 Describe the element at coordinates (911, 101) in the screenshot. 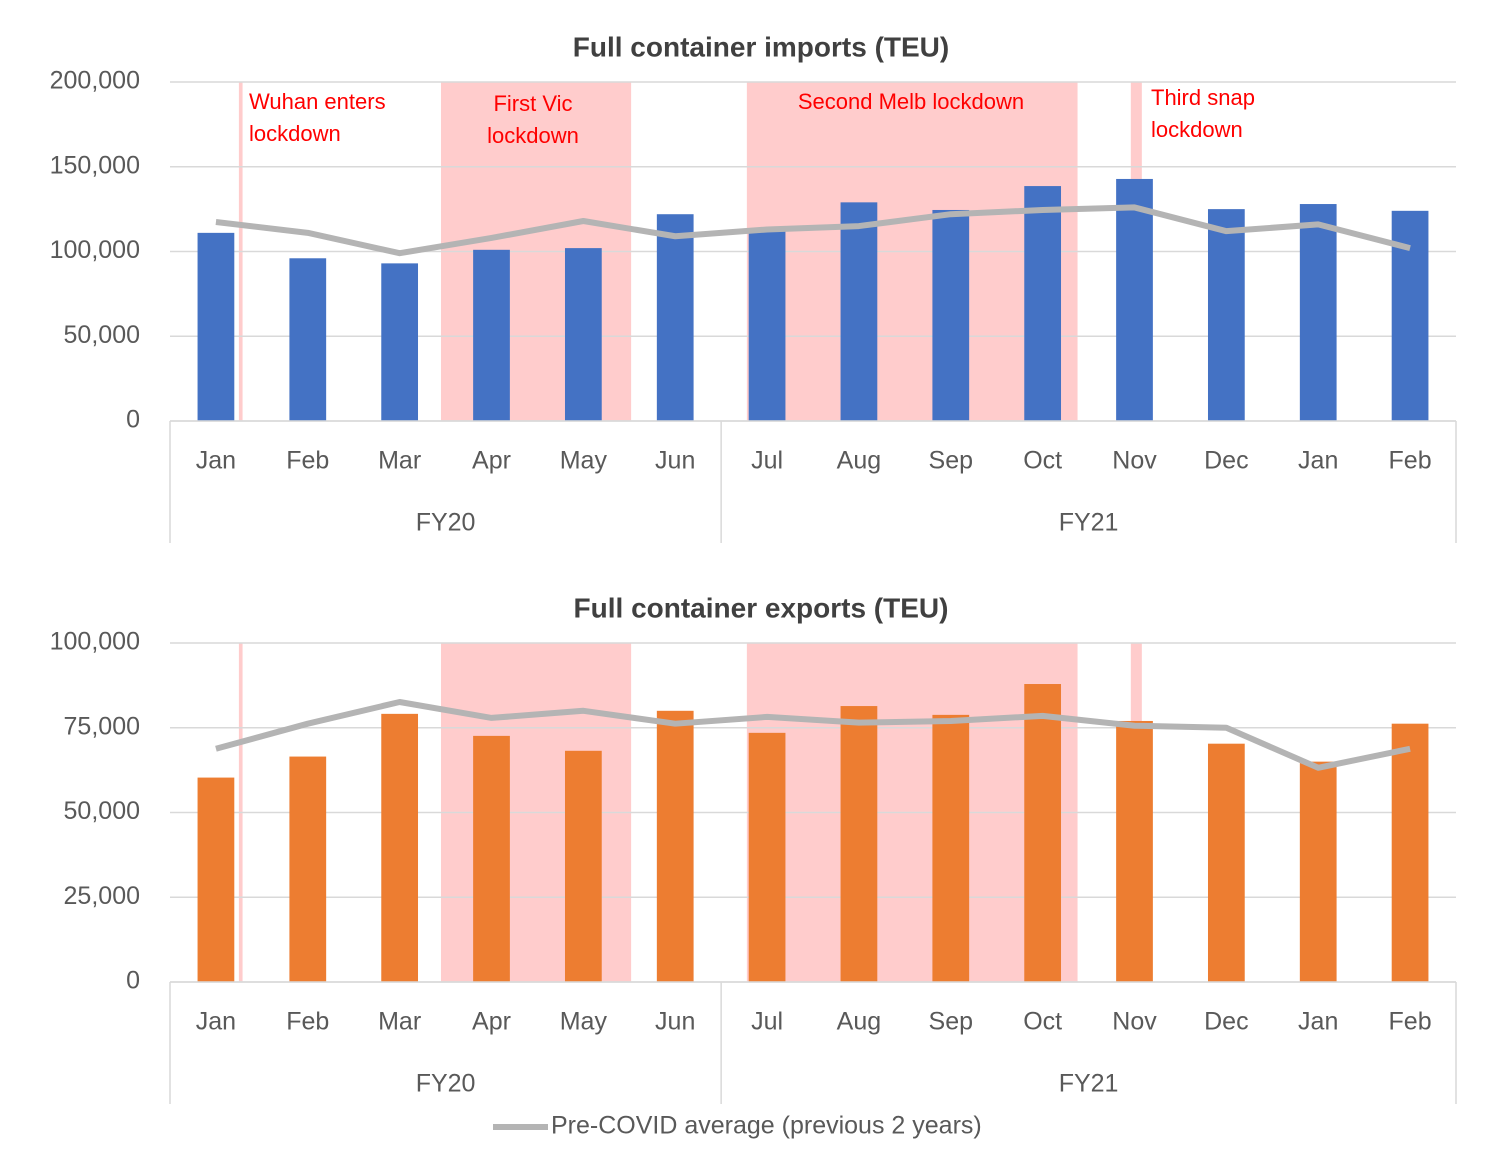

I see `annotation: Second Melb lockdown` at that location.